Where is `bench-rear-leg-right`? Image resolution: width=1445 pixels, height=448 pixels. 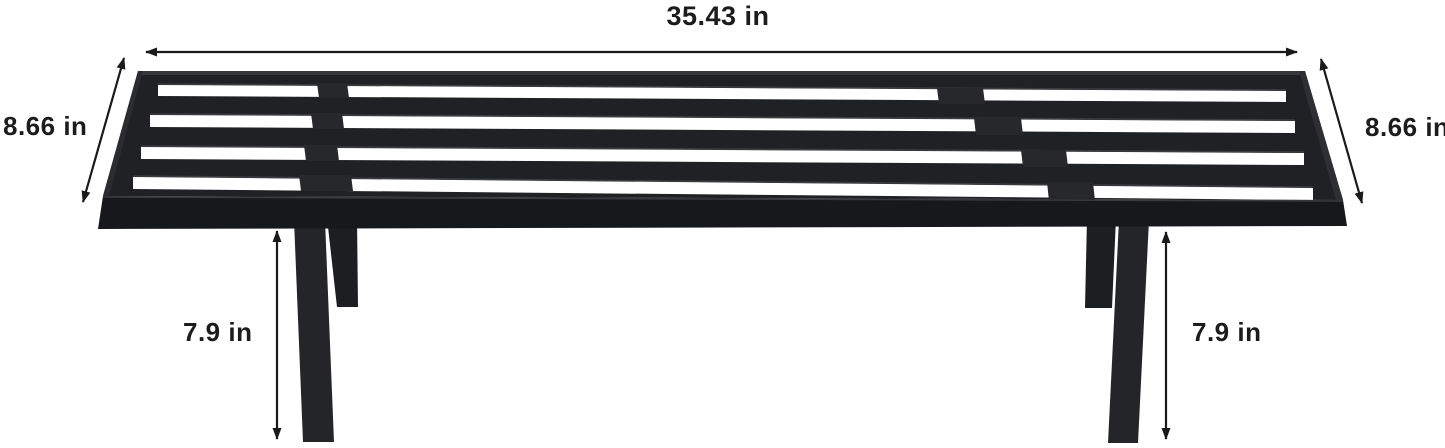 bench-rear-leg-right is located at coordinates (1100, 263).